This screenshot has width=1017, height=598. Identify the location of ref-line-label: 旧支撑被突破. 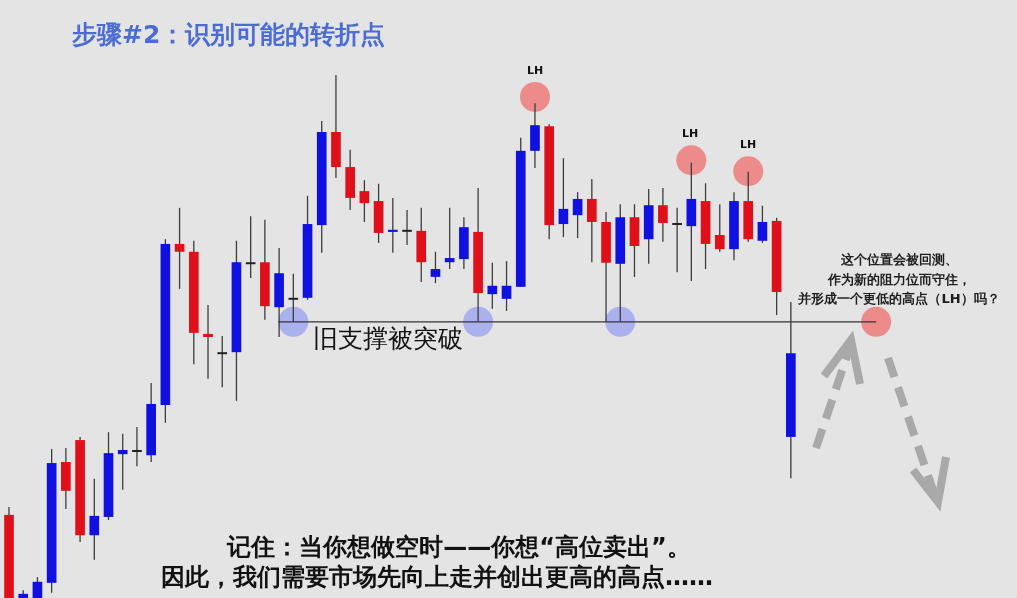
(388, 338).